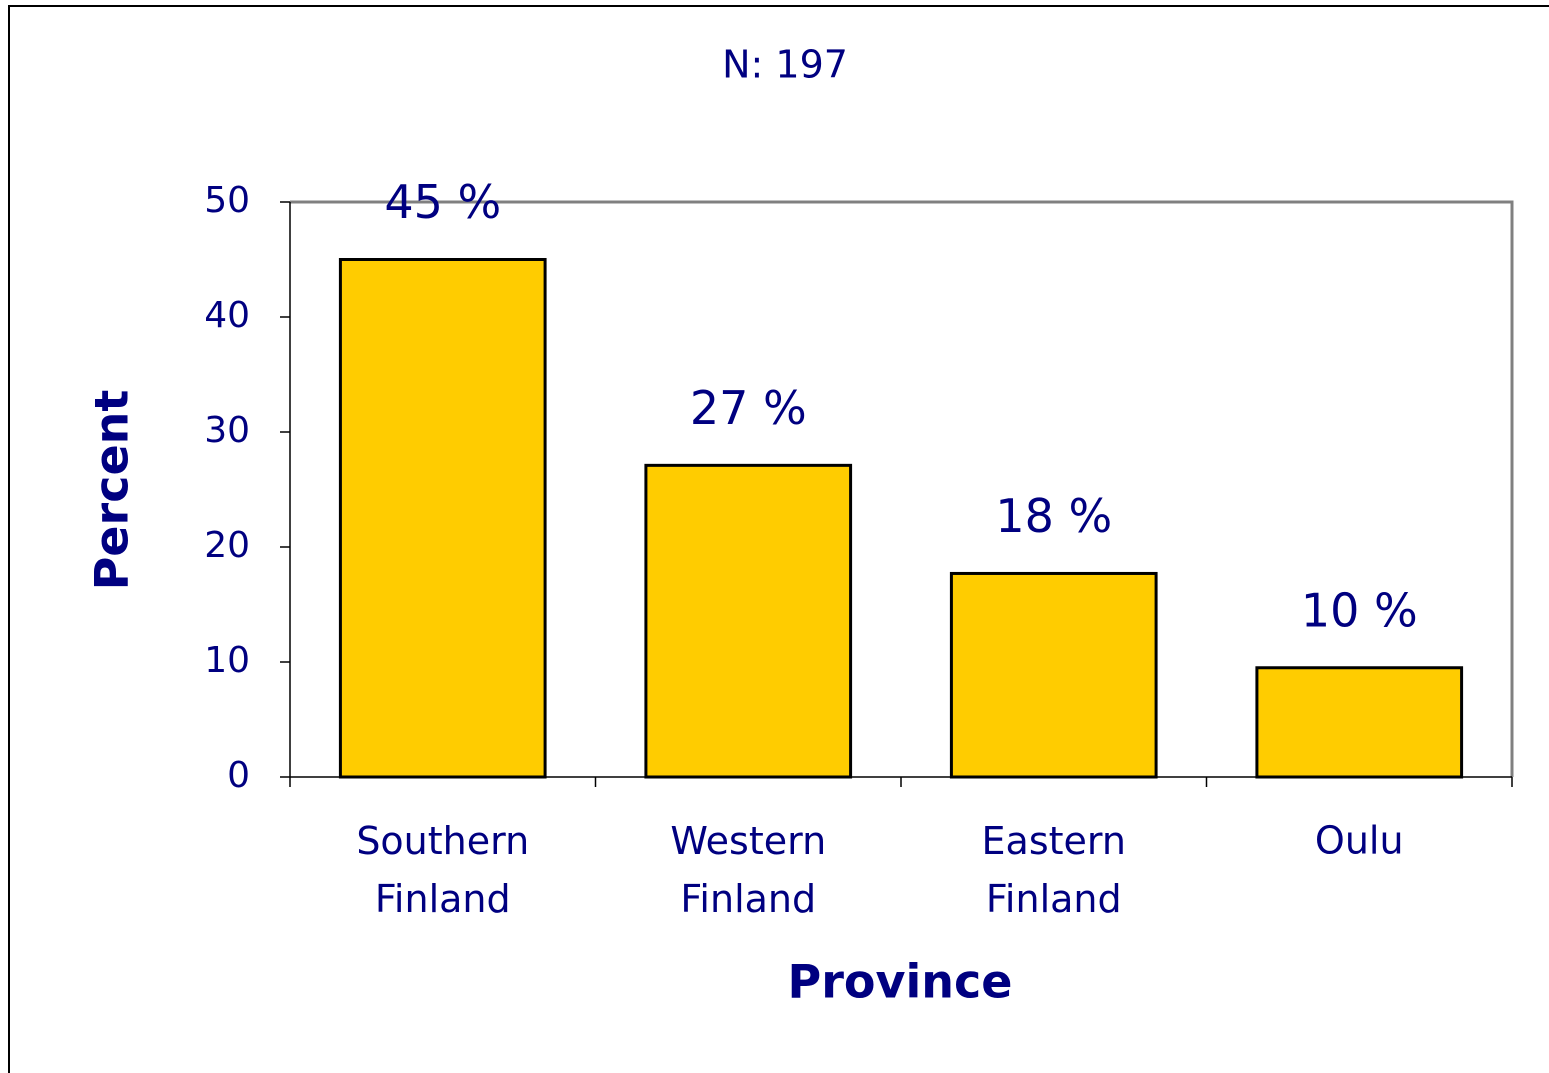  Describe the element at coordinates (442, 870) in the screenshot. I see `x-tick-label: Southern Finland` at that location.